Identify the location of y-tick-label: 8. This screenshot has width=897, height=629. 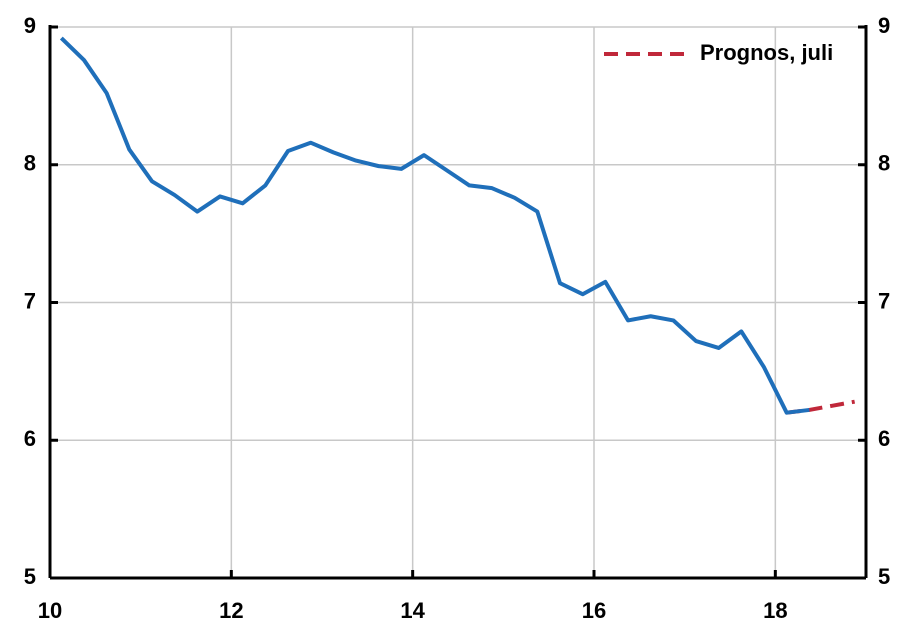
(30, 163).